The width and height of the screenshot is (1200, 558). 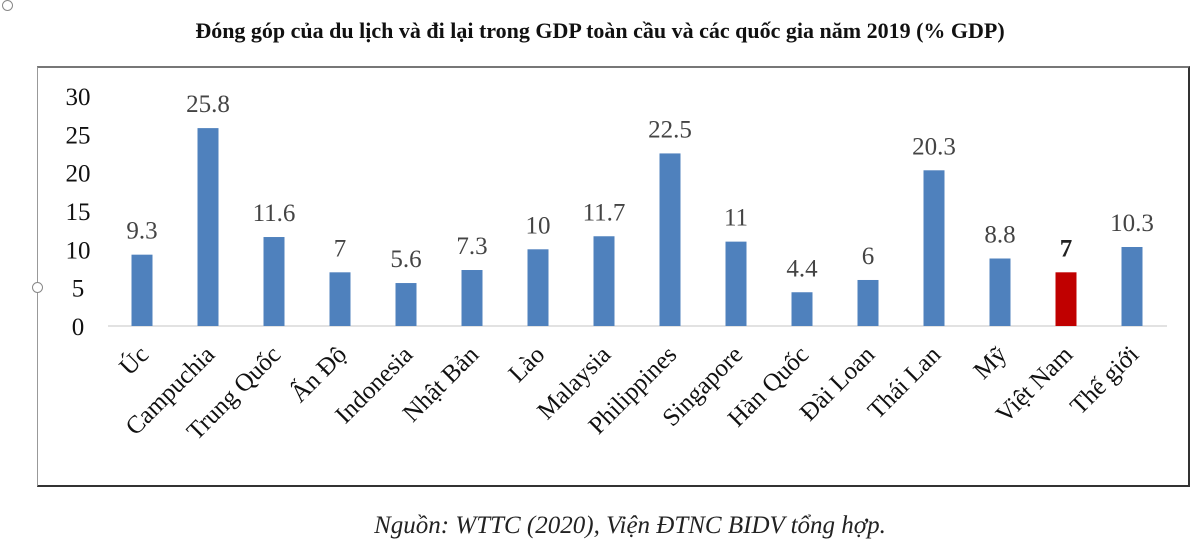 I want to click on data-label: 20.3, so click(x=934, y=146).